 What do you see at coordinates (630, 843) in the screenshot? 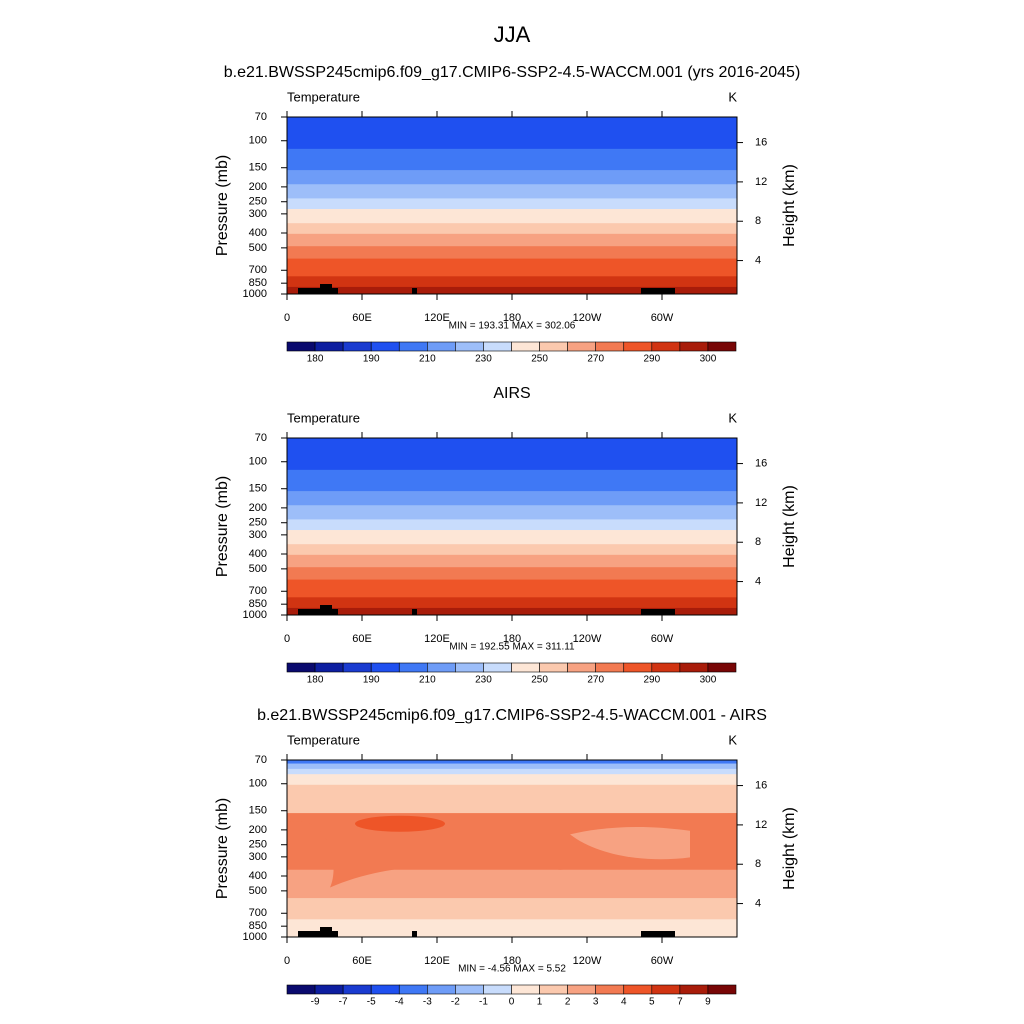
I see `contour-patch` at bounding box center [630, 843].